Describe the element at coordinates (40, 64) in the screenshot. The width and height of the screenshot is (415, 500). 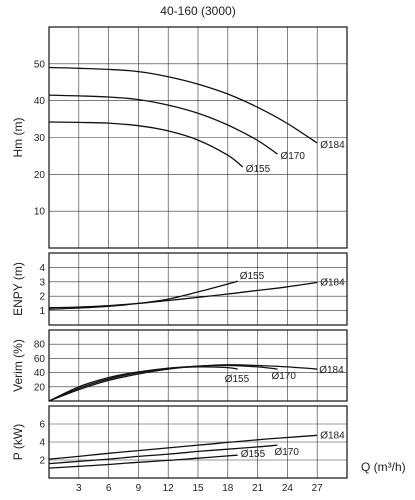
I see `y-tick-label: 50` at that location.